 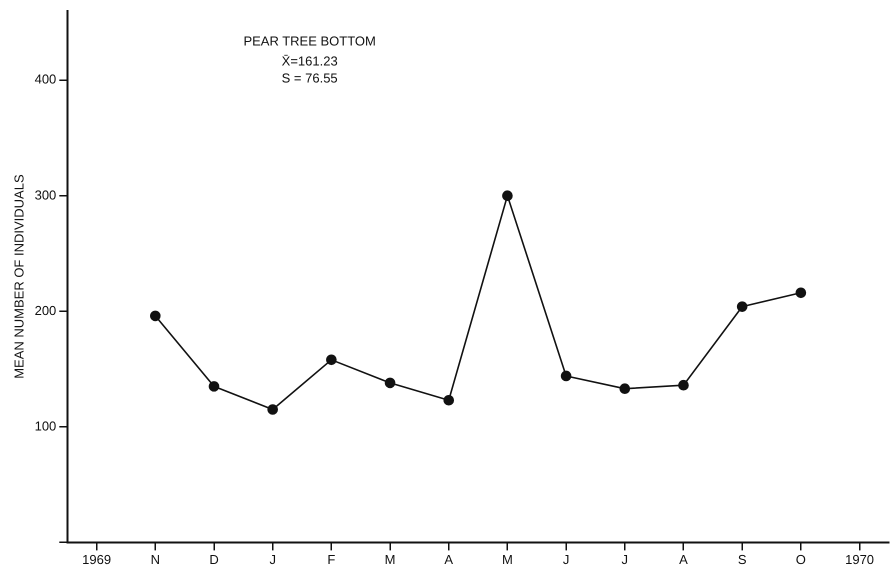 I want to click on y-axis-title: MEAN NUMBER OF INDIVIDUALS, so click(x=18, y=276).